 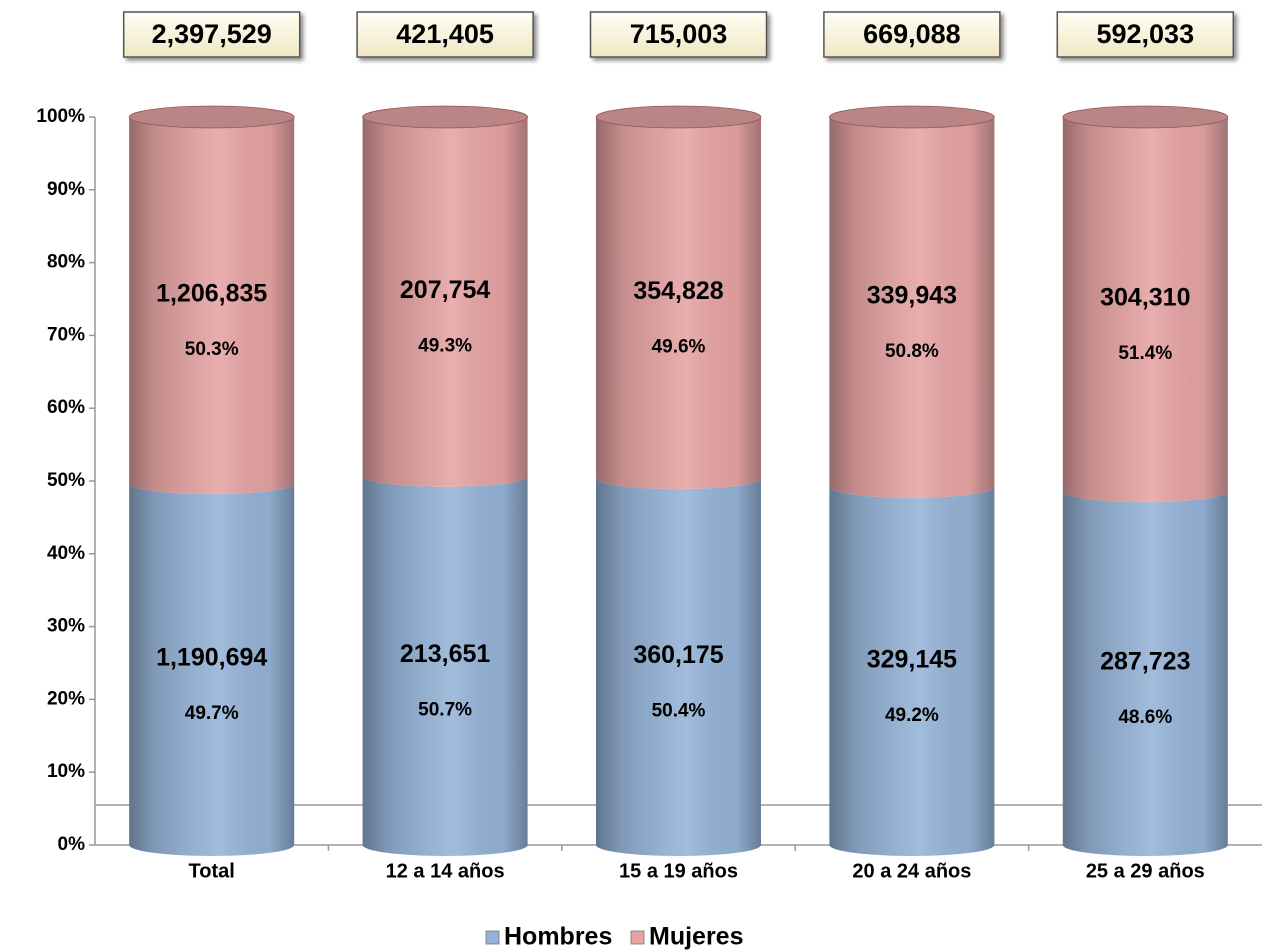 I want to click on legend-label: Mujeres, so click(x=696, y=937).